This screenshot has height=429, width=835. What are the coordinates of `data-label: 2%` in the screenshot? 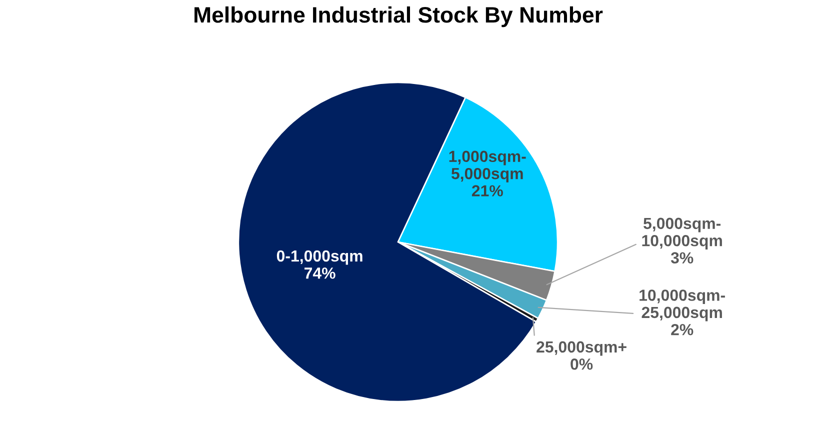 It's located at (682, 330).